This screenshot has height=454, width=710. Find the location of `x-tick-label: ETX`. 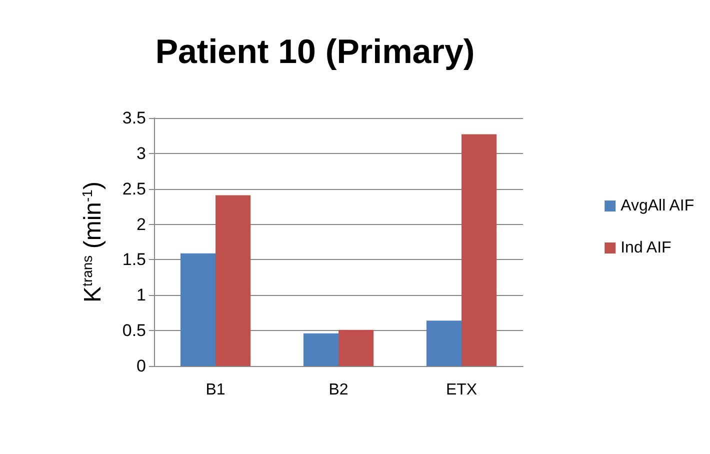

x-tick-label: ETX is located at coordinates (462, 390).